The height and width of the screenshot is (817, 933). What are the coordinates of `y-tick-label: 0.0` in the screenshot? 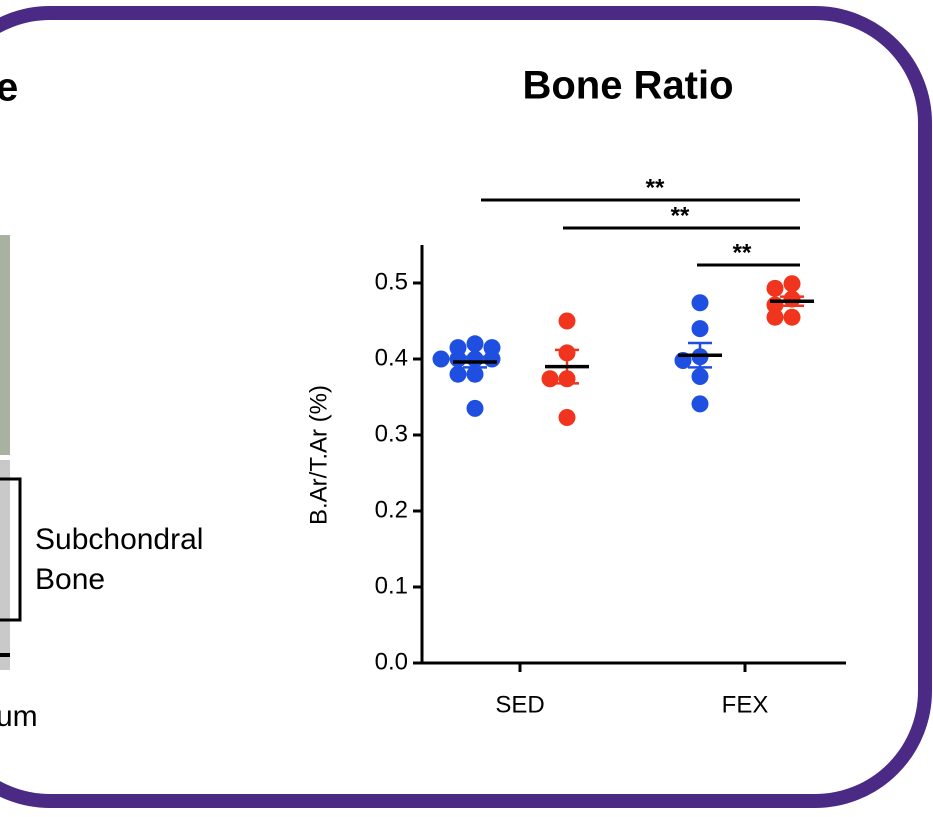 It's located at (391, 661).